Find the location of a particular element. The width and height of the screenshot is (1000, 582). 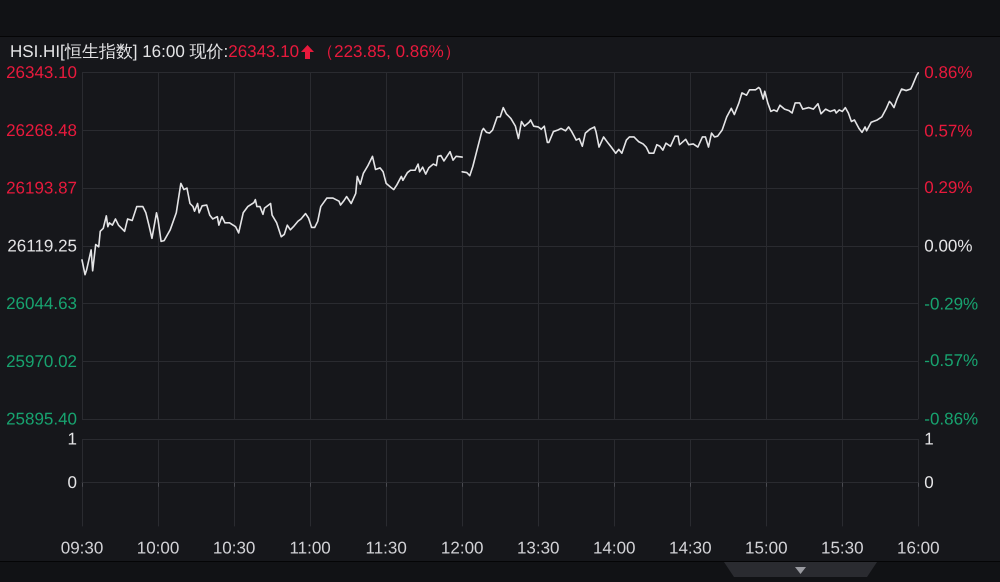

x-tick-label: 13:30 is located at coordinates (538, 548).